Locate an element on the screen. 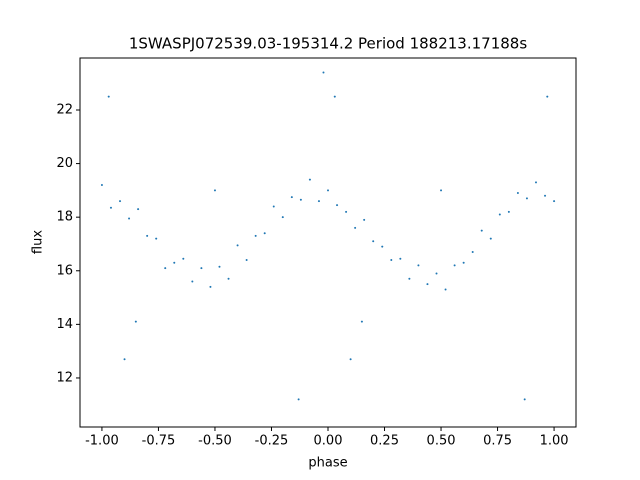 The image size is (640, 480). x-tick-label: 0.75 is located at coordinates (497, 441).